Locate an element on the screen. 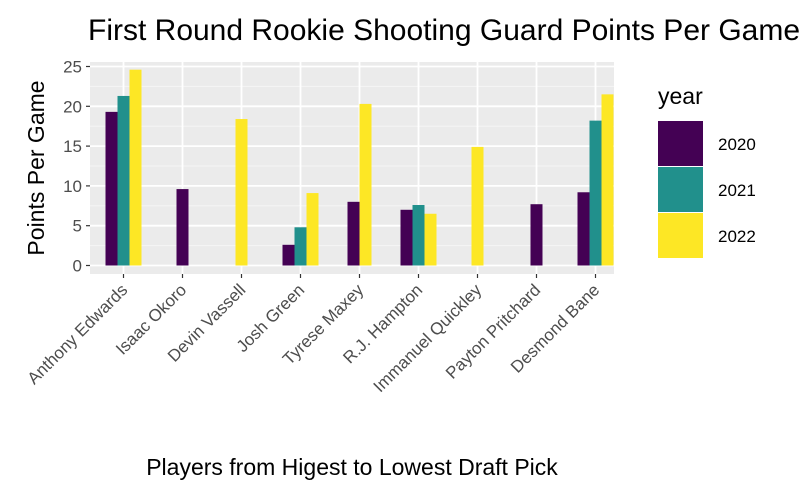  y-tick-label: 15 is located at coordinates (72, 146).